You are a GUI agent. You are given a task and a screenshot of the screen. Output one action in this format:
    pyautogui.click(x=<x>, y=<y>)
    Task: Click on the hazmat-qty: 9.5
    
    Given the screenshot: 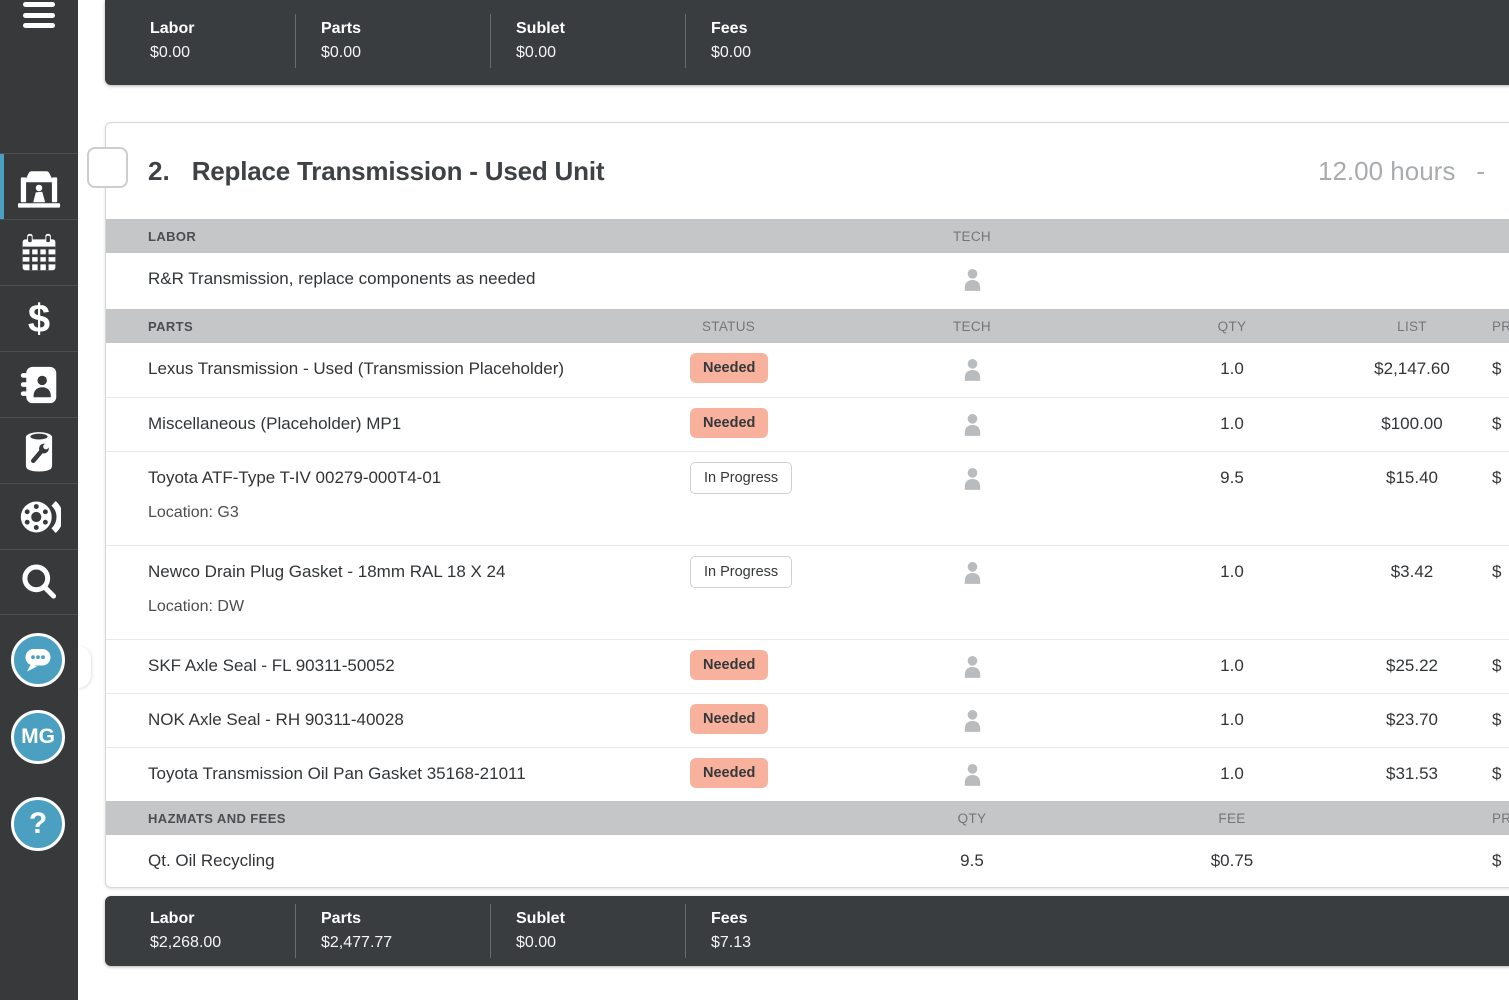 What is the action you would take?
    pyautogui.click(x=972, y=860)
    